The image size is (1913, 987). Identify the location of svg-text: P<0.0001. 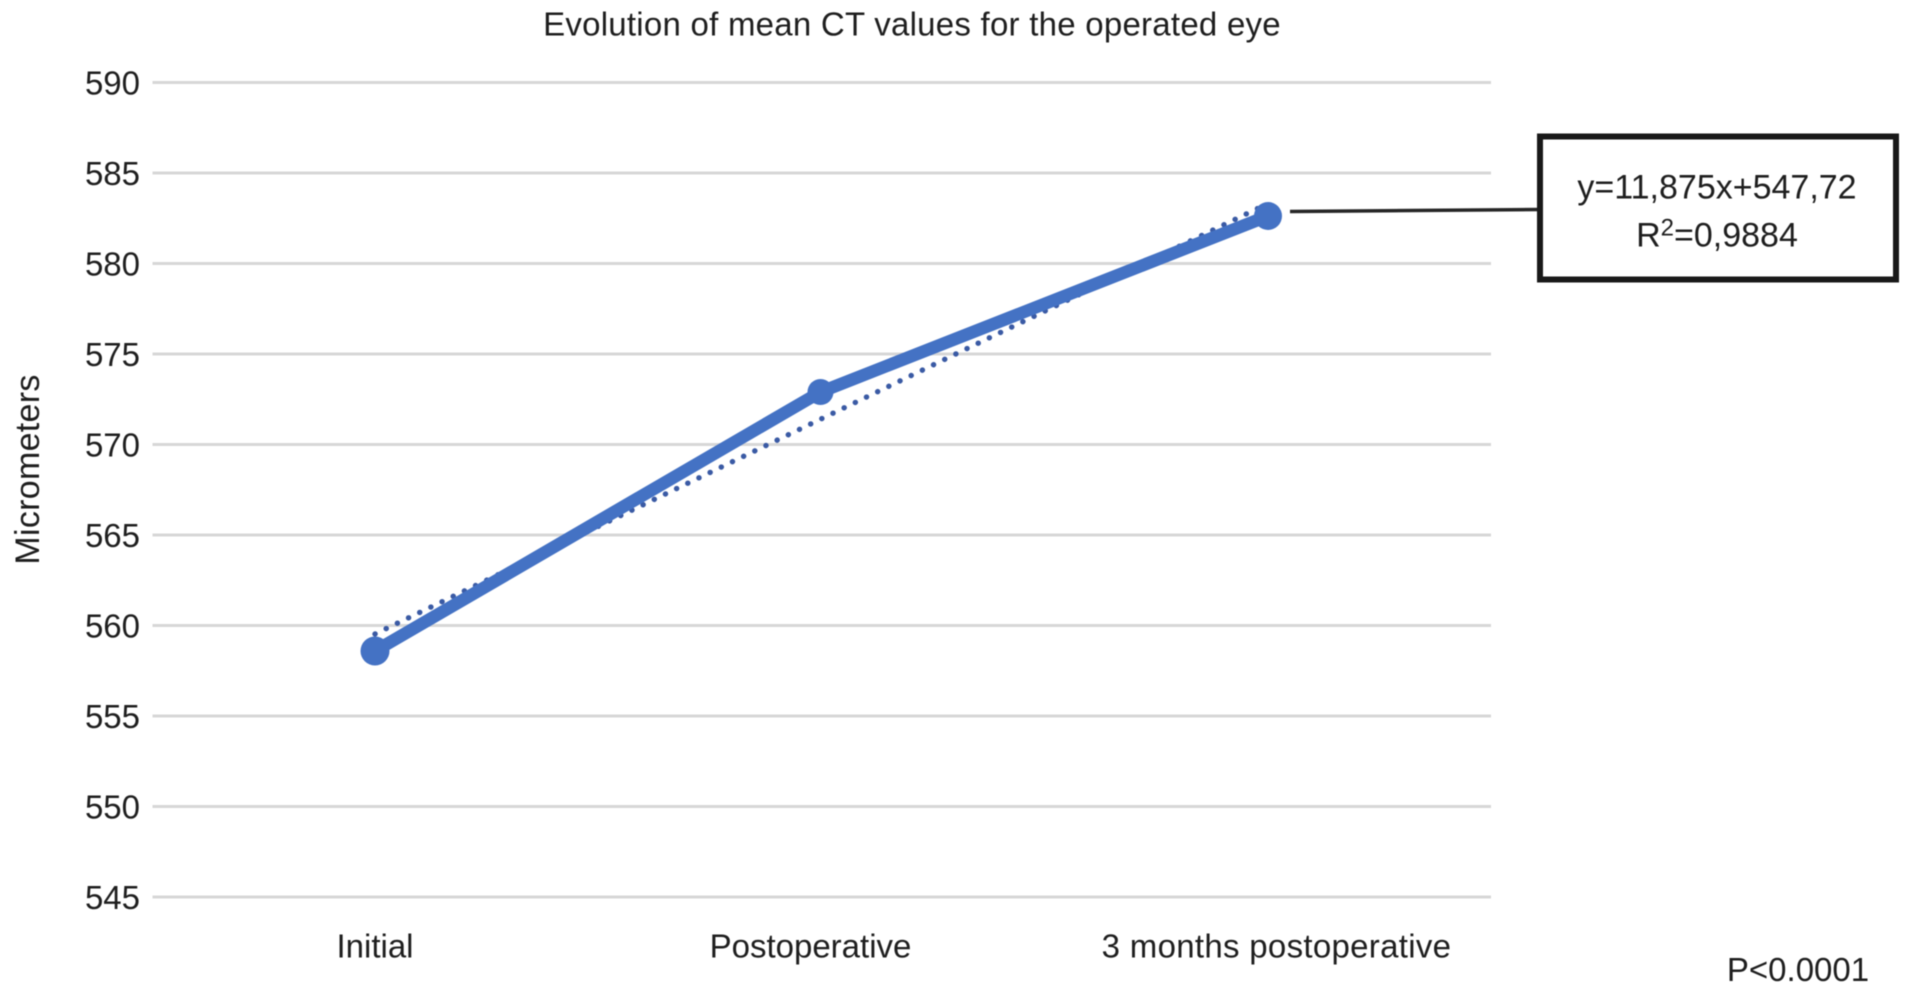
(1798, 969).